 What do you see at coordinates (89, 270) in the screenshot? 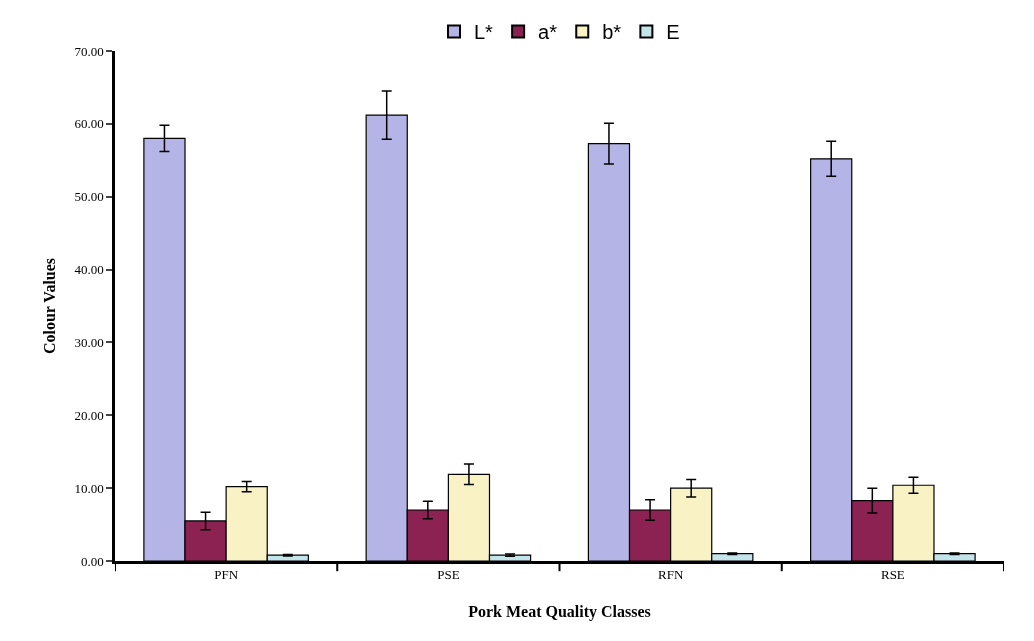
I see `y-tick-label: 40.00` at bounding box center [89, 270].